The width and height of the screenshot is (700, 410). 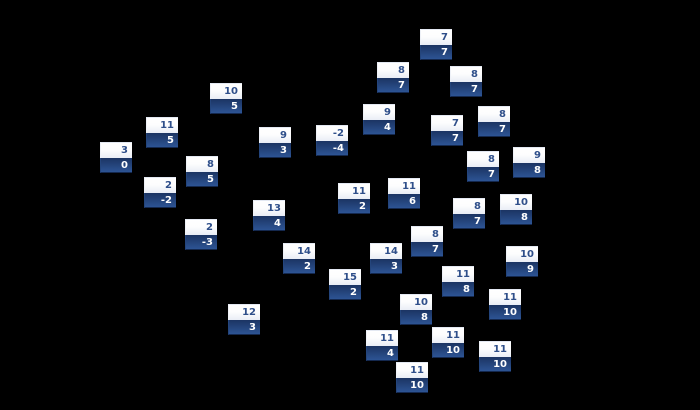 I want to click on marker-bottom-value: 9, so click(x=522, y=269).